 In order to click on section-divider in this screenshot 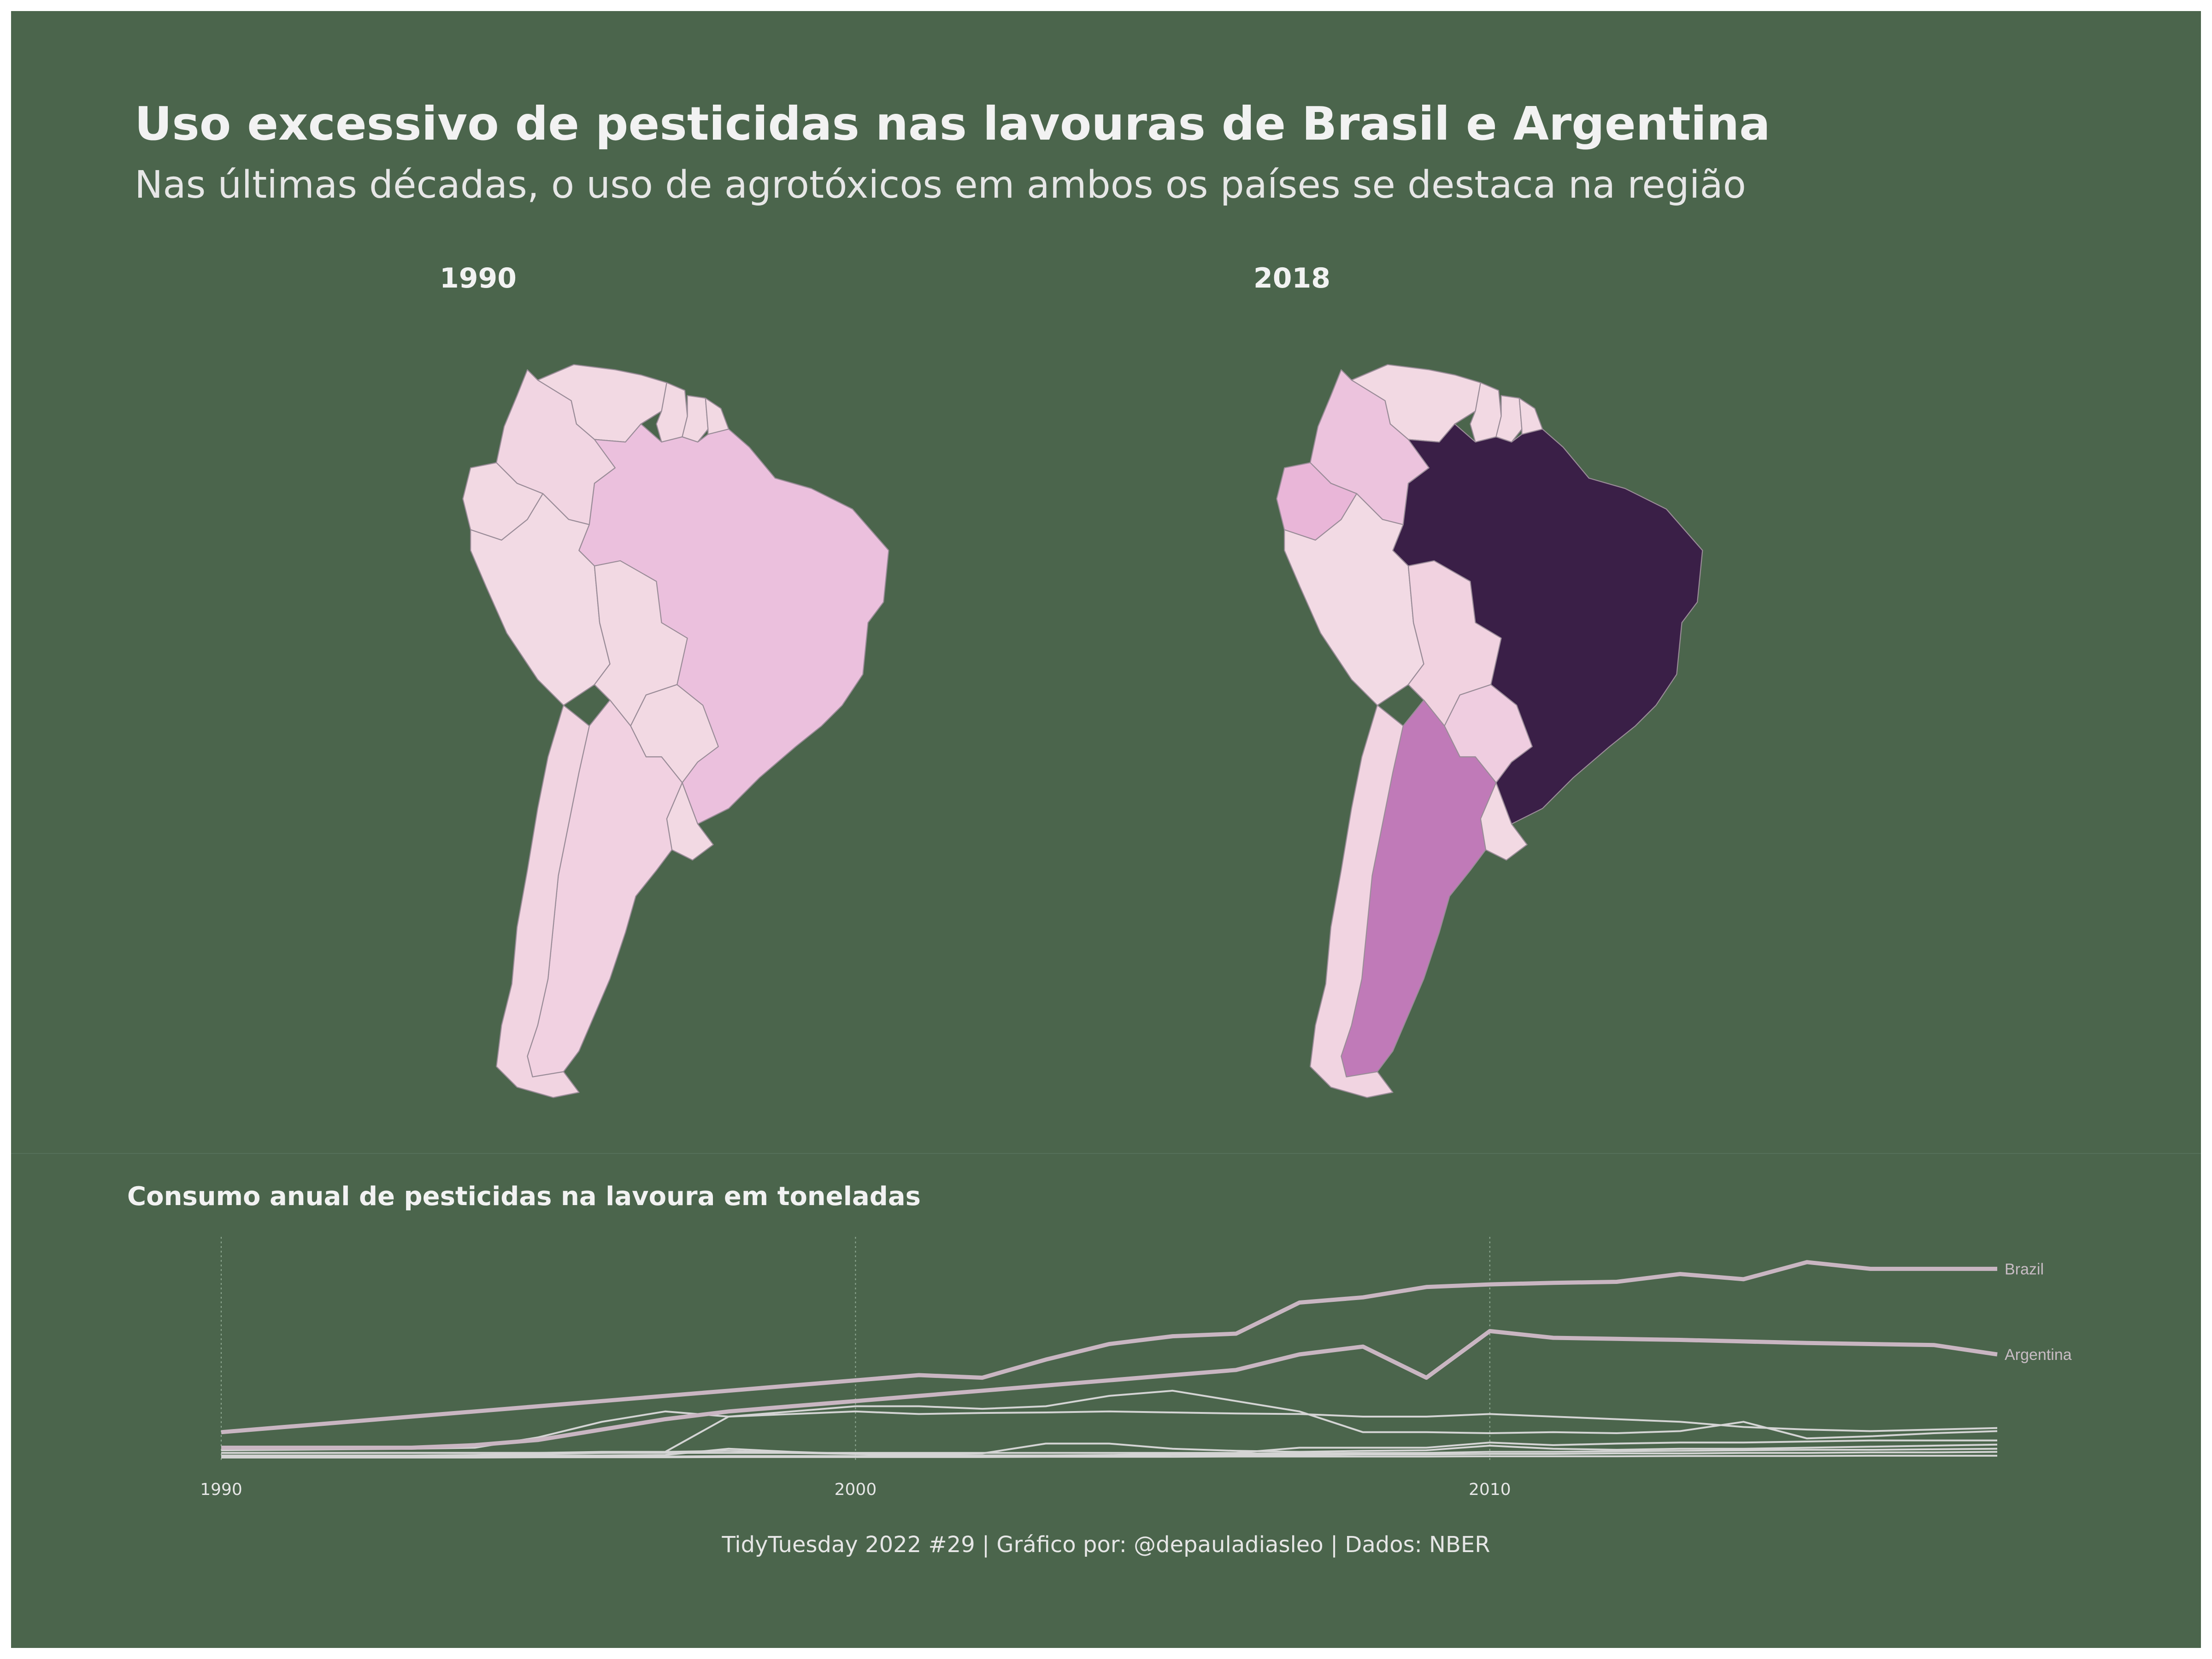, I will do `click(1106, 1153)`.